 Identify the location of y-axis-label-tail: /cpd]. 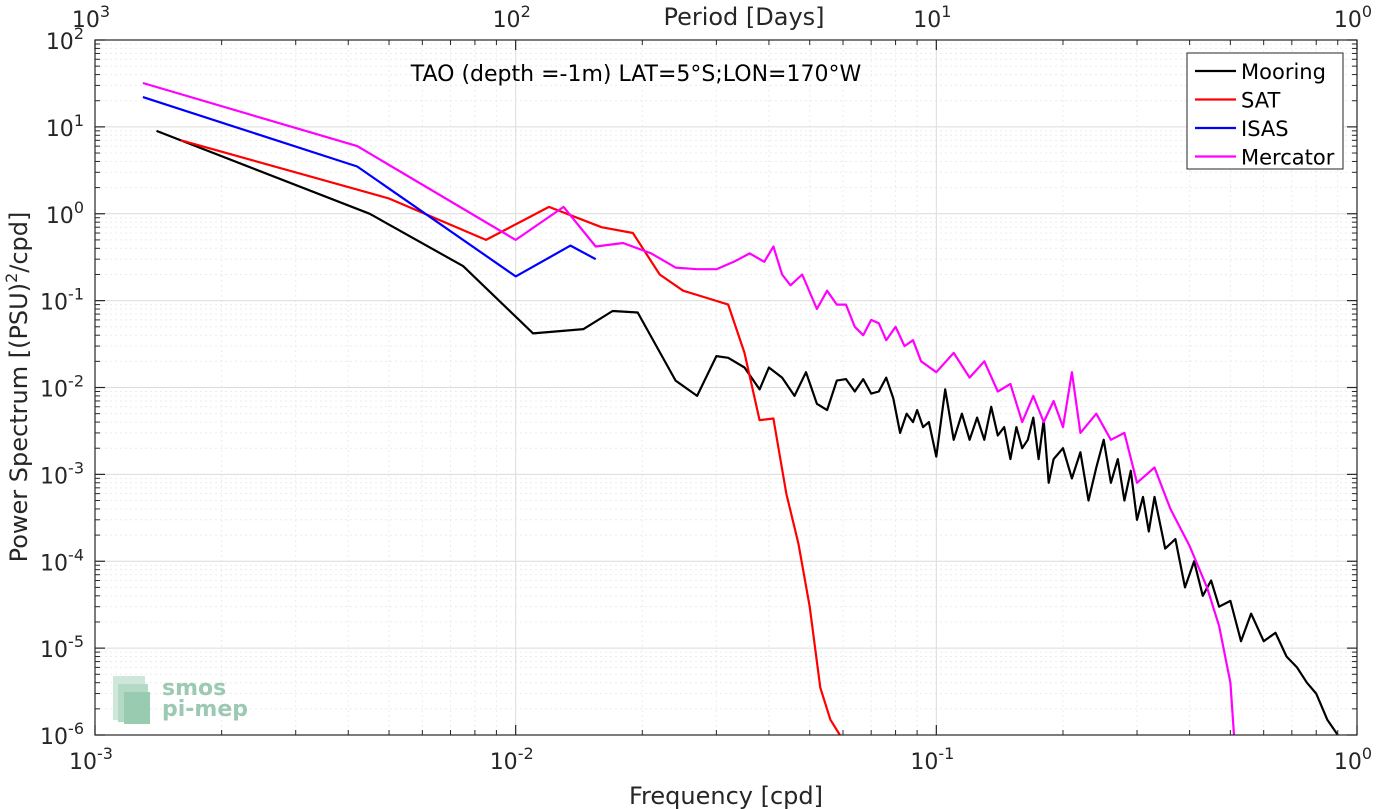
(19, 242).